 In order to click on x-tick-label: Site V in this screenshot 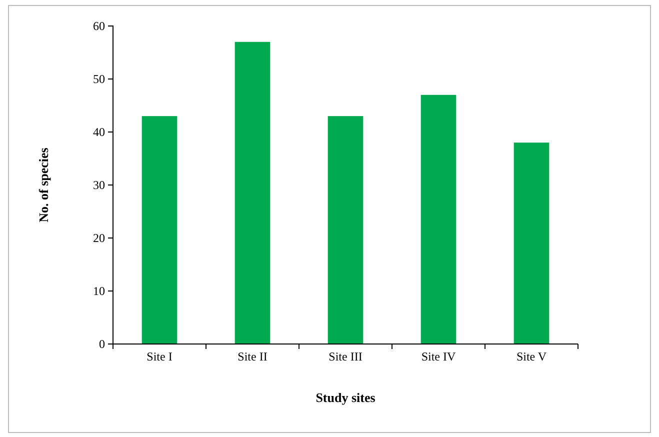, I will do `click(531, 357)`.